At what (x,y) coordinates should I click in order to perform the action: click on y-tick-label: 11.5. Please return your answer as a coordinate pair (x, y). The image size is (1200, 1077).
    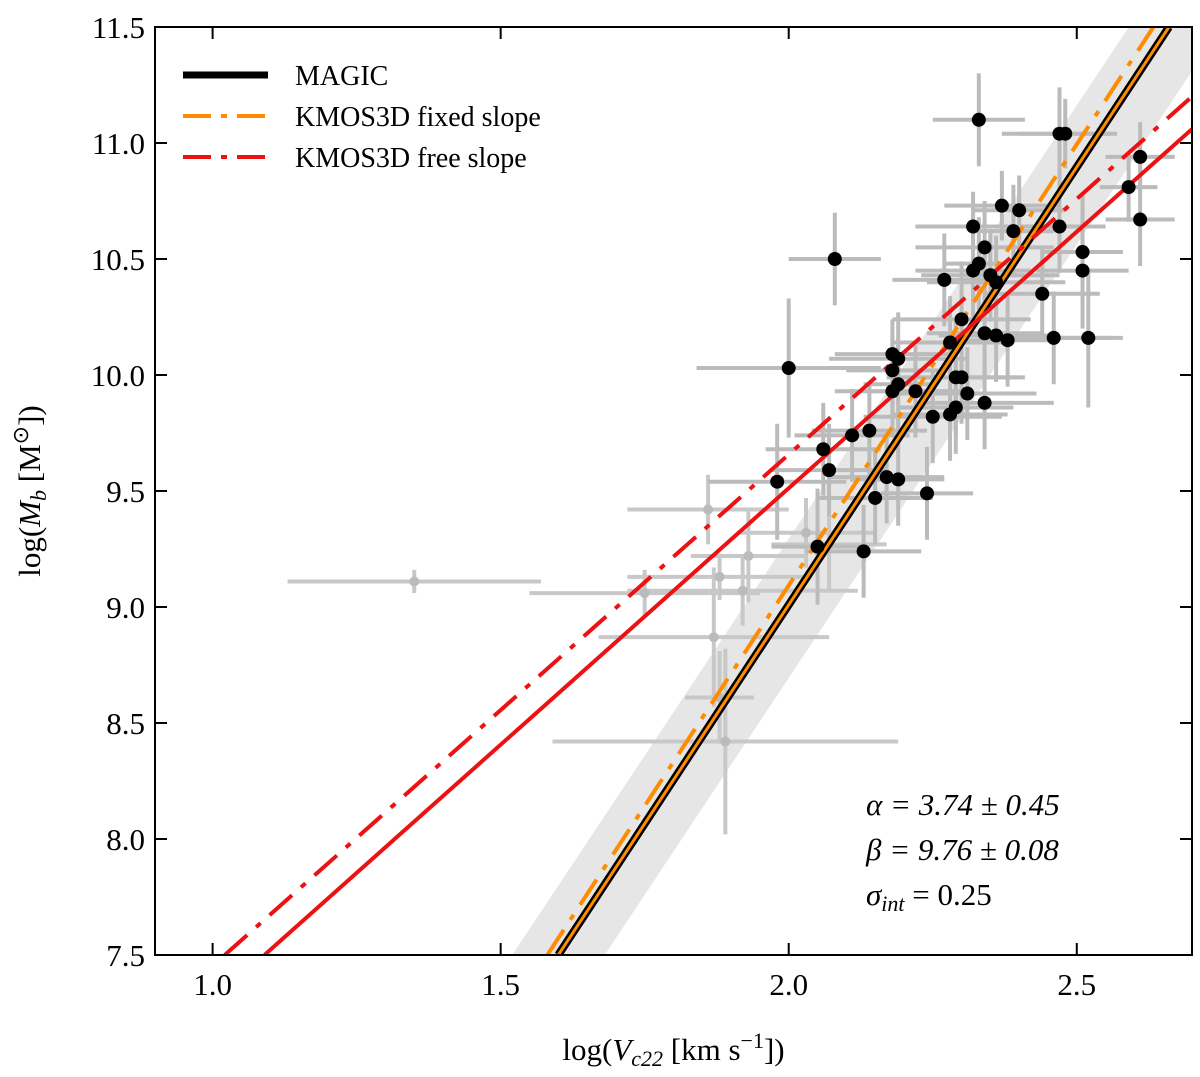
    Looking at the image, I should click on (118, 27).